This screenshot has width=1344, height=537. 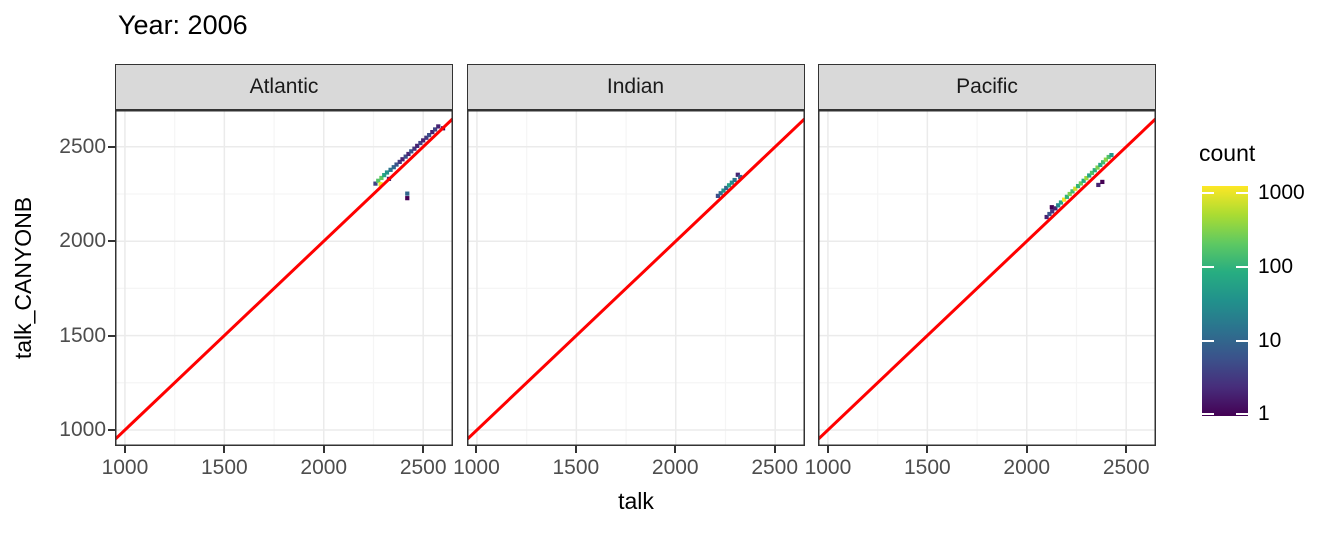 What do you see at coordinates (183, 25) in the screenshot?
I see `plot-title: Year: 2006` at bounding box center [183, 25].